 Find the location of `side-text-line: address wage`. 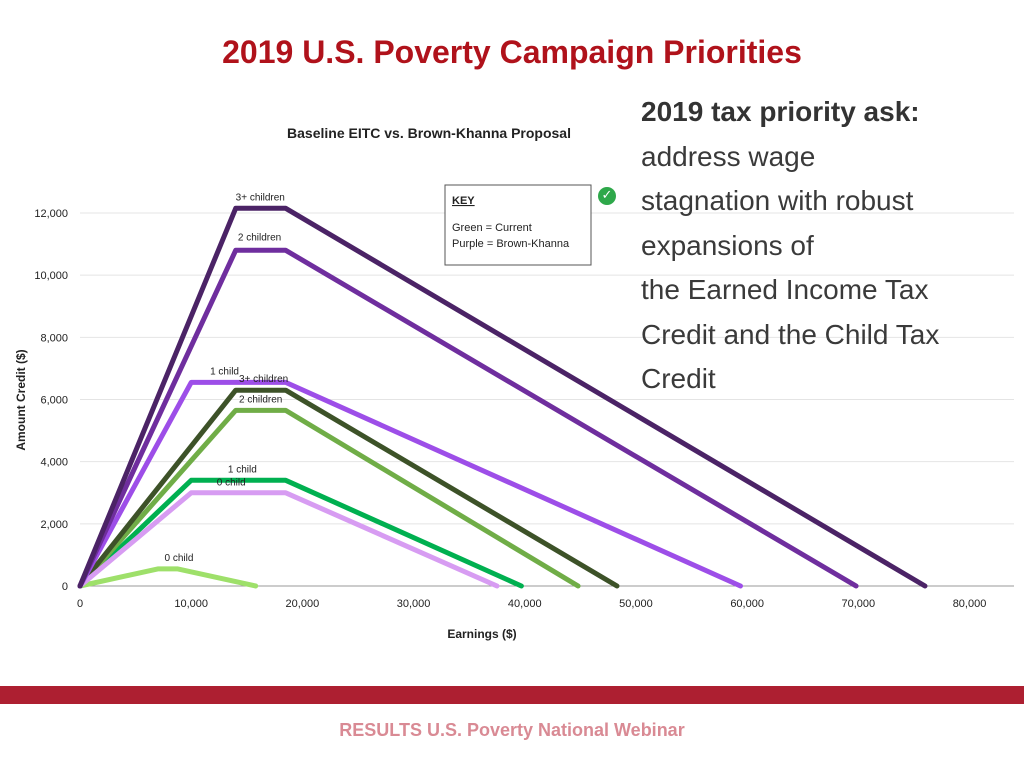

side-text-line: address wage is located at coordinates (728, 156).